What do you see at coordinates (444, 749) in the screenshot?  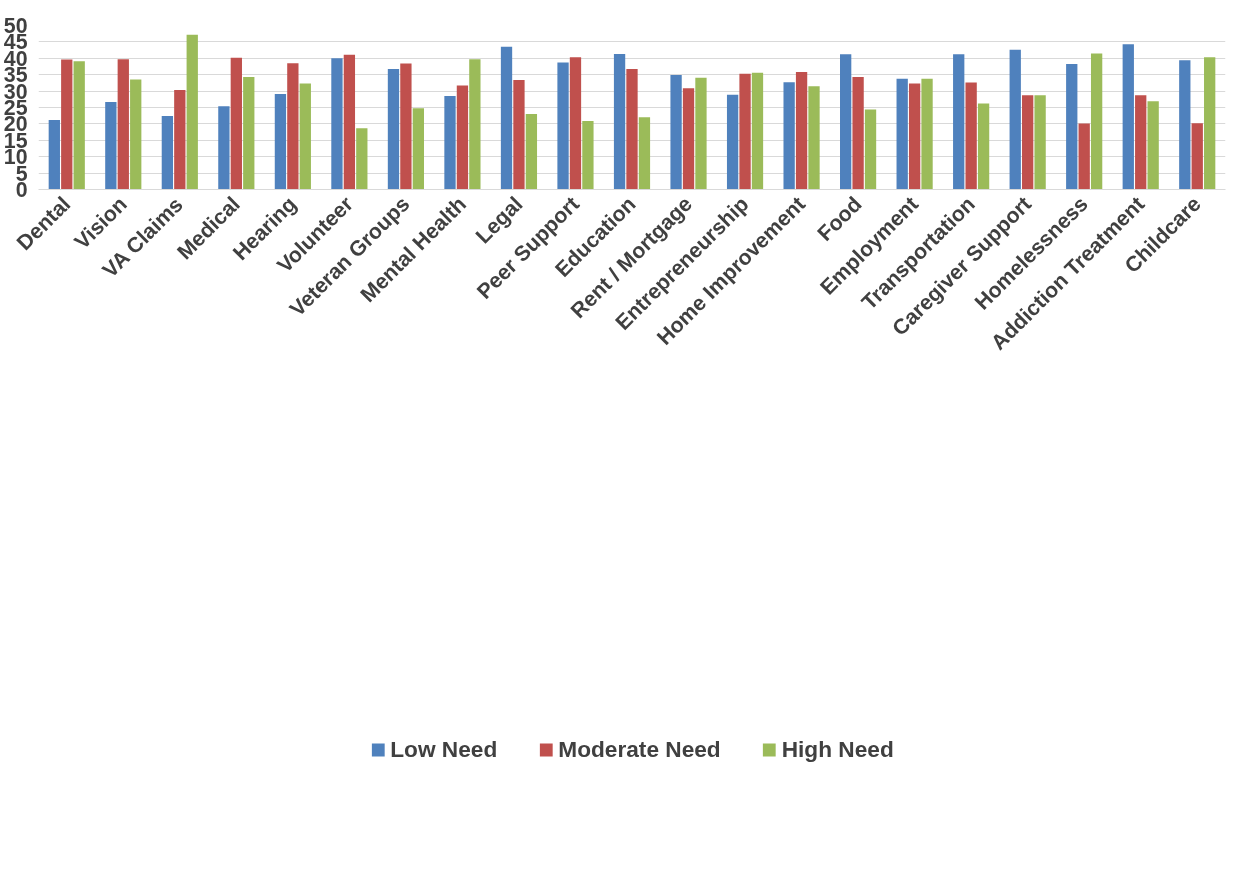 I see `legend-label: Low Need` at bounding box center [444, 749].